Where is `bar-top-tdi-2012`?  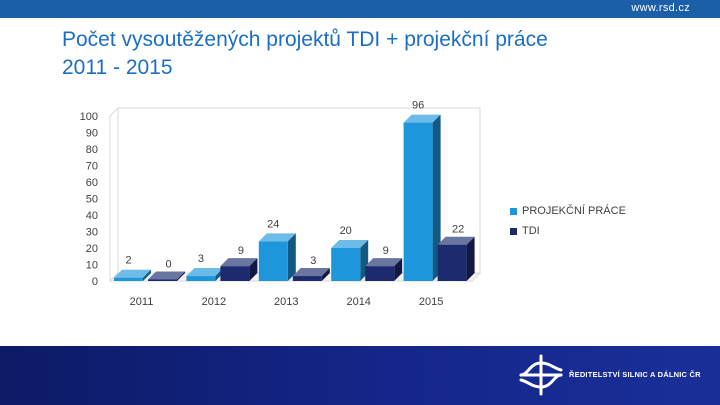
bar-top-tdi-2012 is located at coordinates (239, 262).